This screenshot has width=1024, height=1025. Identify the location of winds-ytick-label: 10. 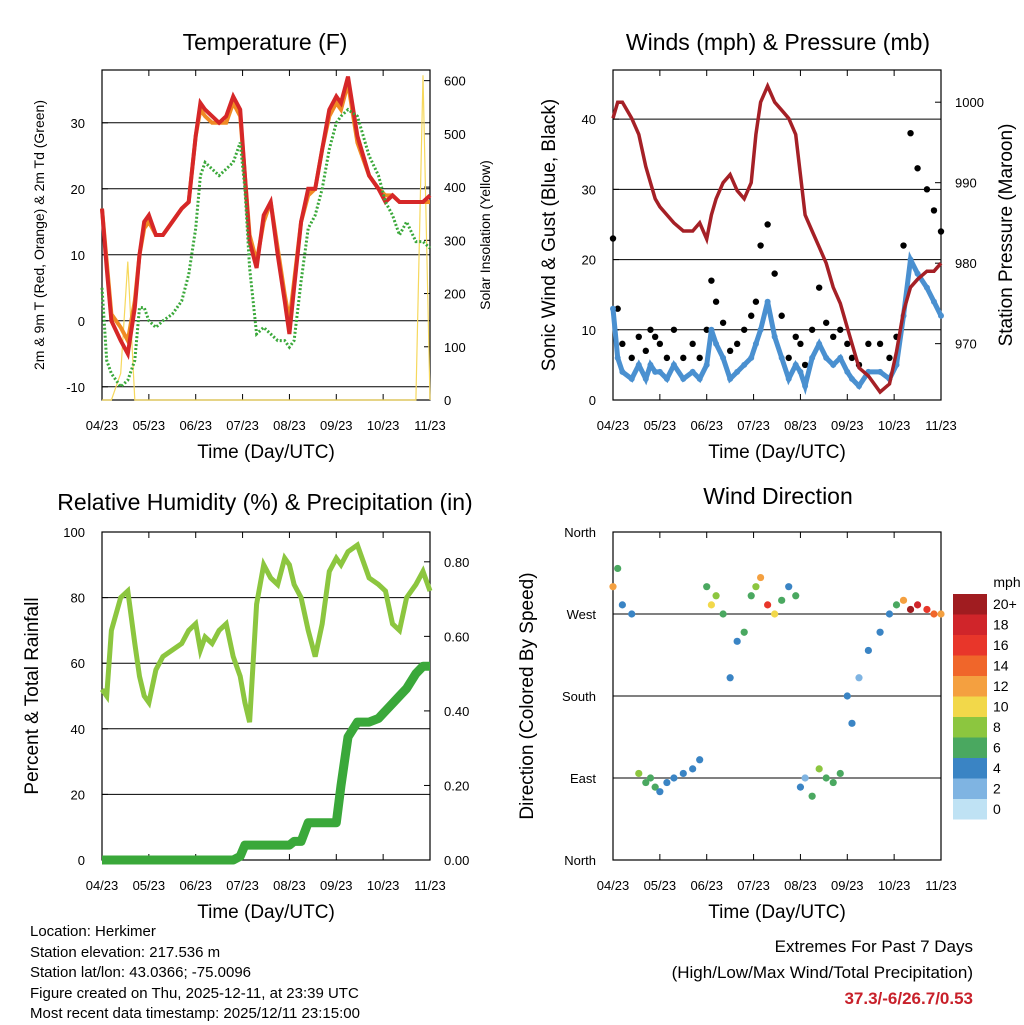
(589, 330).